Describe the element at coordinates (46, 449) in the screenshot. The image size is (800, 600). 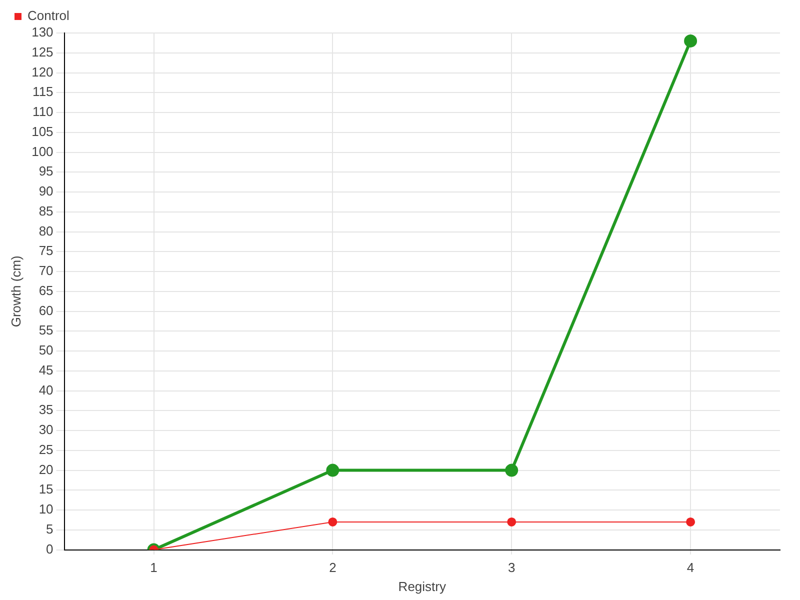
I see `y-tick-label: 25` at that location.